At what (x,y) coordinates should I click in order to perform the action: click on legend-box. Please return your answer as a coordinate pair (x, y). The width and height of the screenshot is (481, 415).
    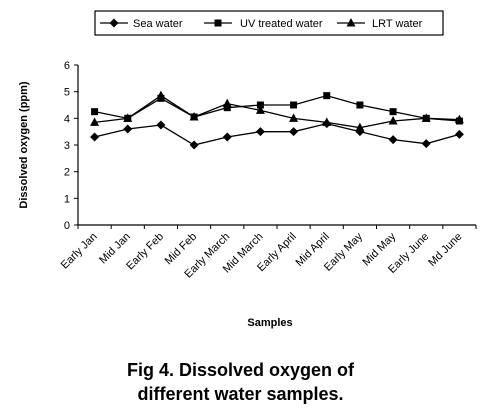
    Looking at the image, I should click on (269, 23).